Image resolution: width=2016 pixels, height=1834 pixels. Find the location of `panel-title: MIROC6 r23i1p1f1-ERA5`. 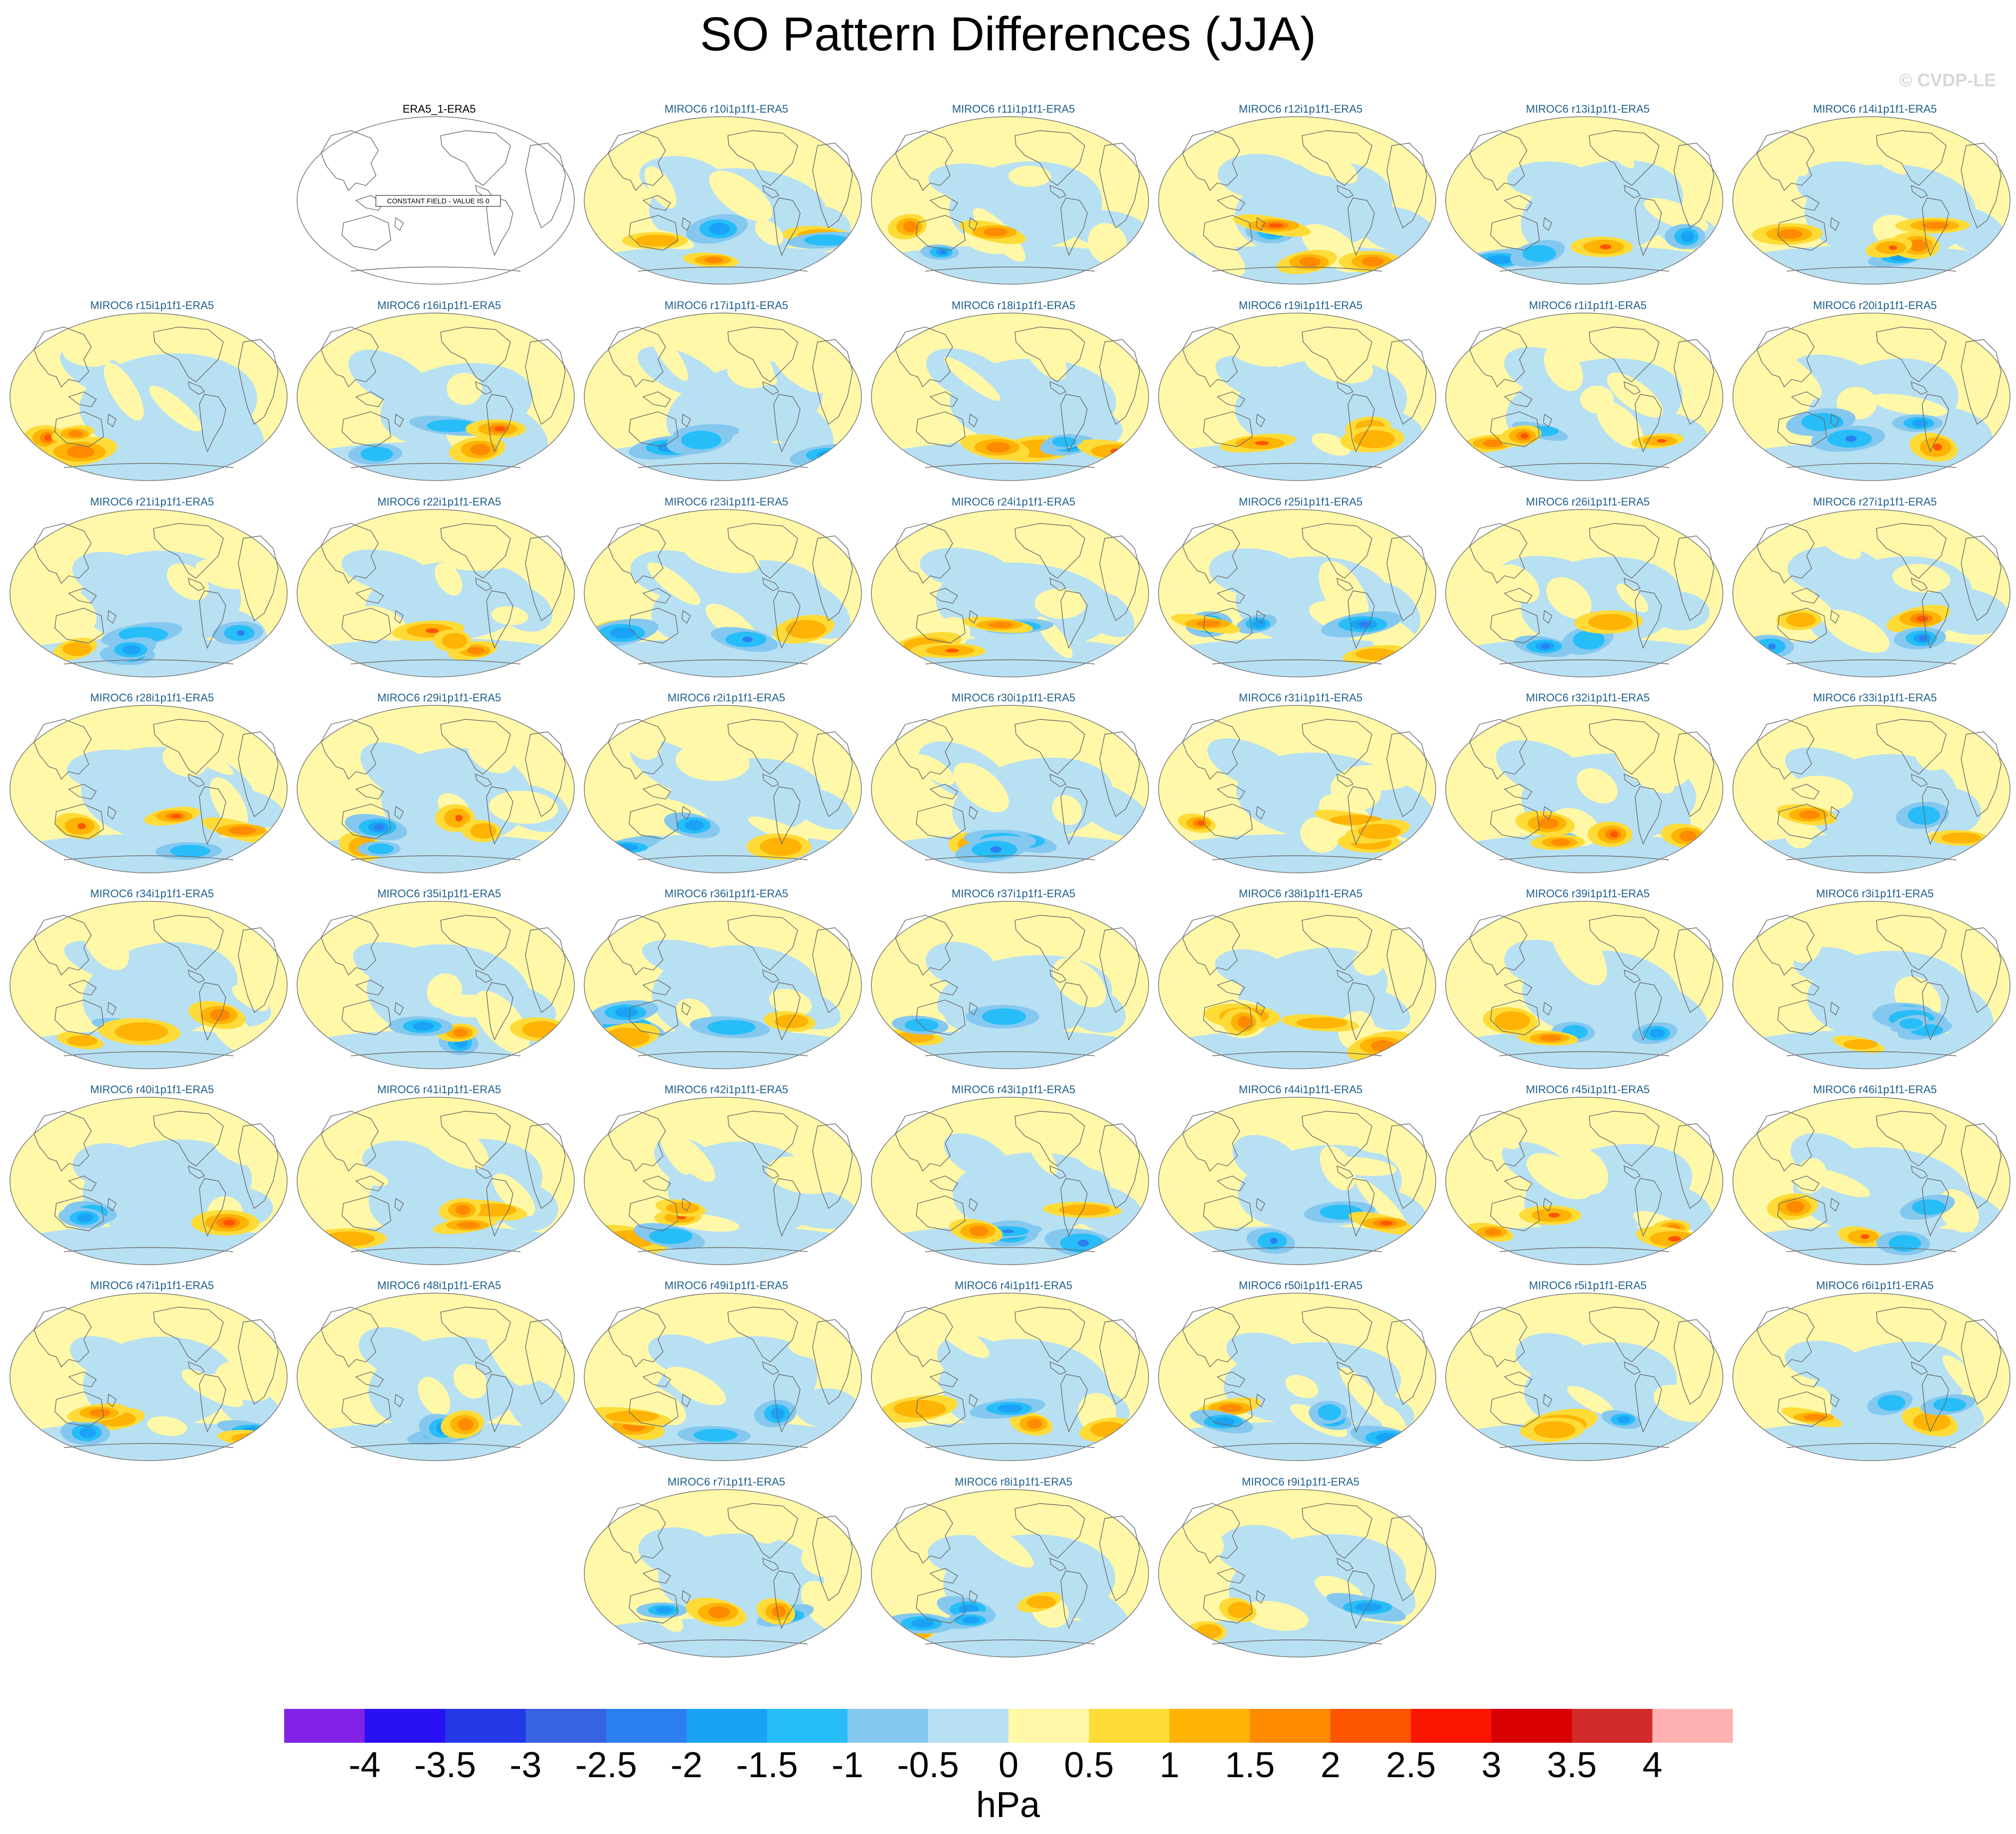

panel-title: MIROC6 r23i1p1f1-ERA5 is located at coordinates (726, 502).